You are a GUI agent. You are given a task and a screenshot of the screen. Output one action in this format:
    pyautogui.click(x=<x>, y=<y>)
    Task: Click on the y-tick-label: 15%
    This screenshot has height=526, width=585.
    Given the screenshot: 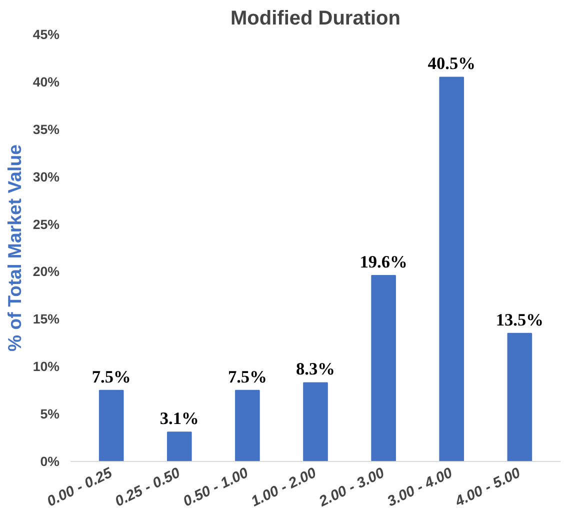 What is the action you would take?
    pyautogui.click(x=46, y=319)
    